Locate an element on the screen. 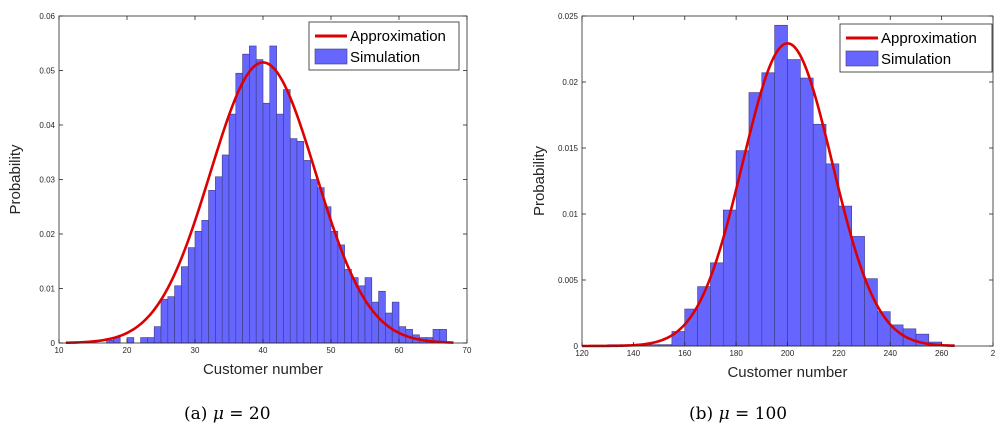  x-tick-label: 260 is located at coordinates (942, 353).